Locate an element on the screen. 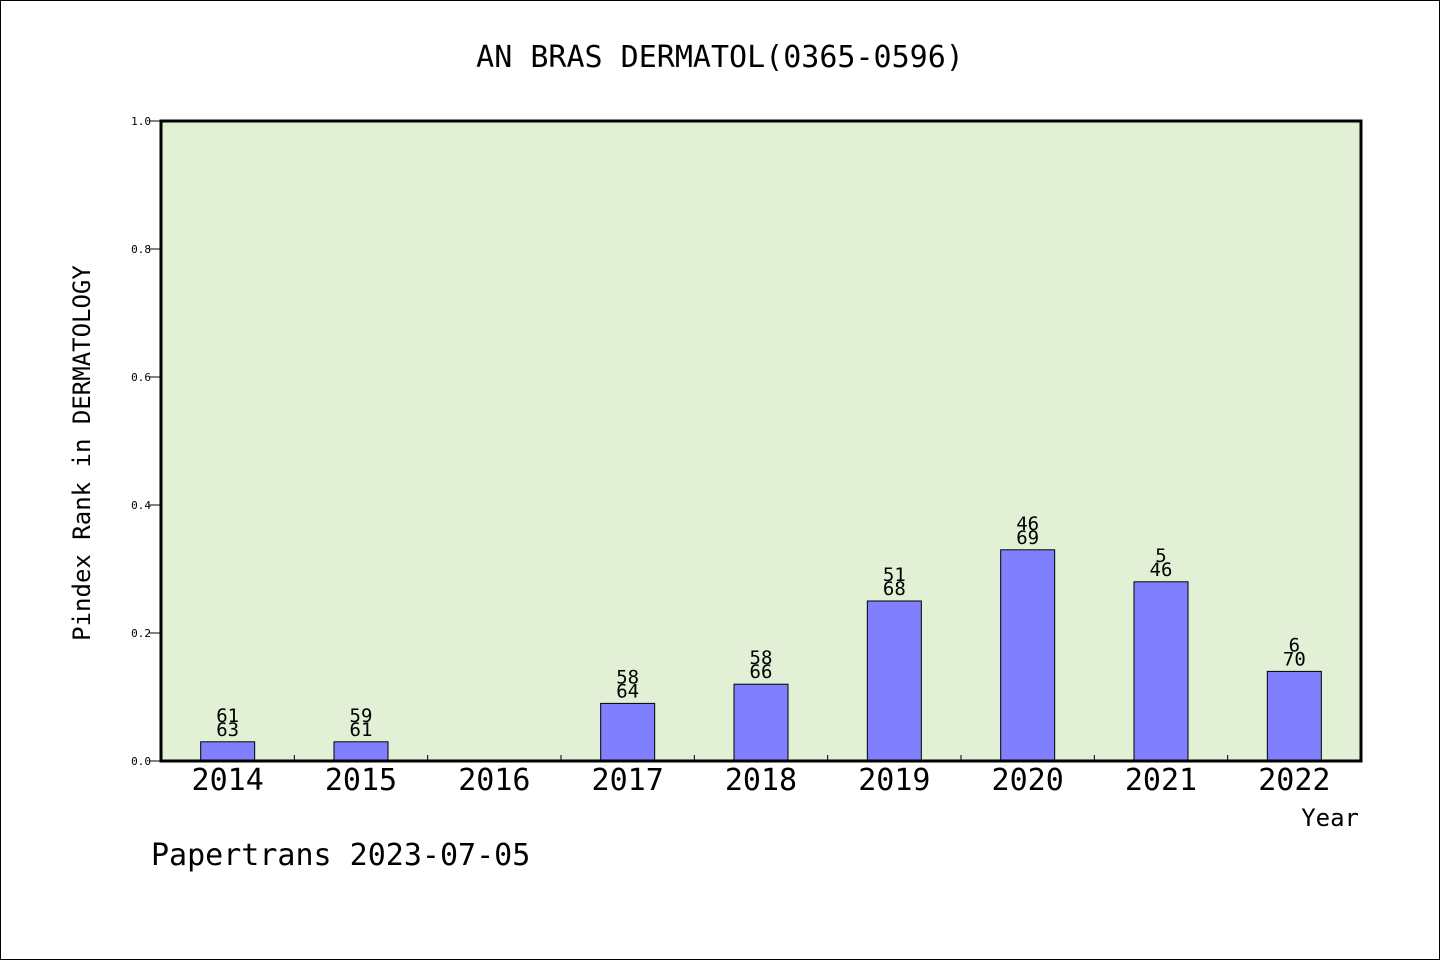 Image resolution: width=1440 pixels, height=960 pixels. x-tick-label: 2019 is located at coordinates (894, 780).